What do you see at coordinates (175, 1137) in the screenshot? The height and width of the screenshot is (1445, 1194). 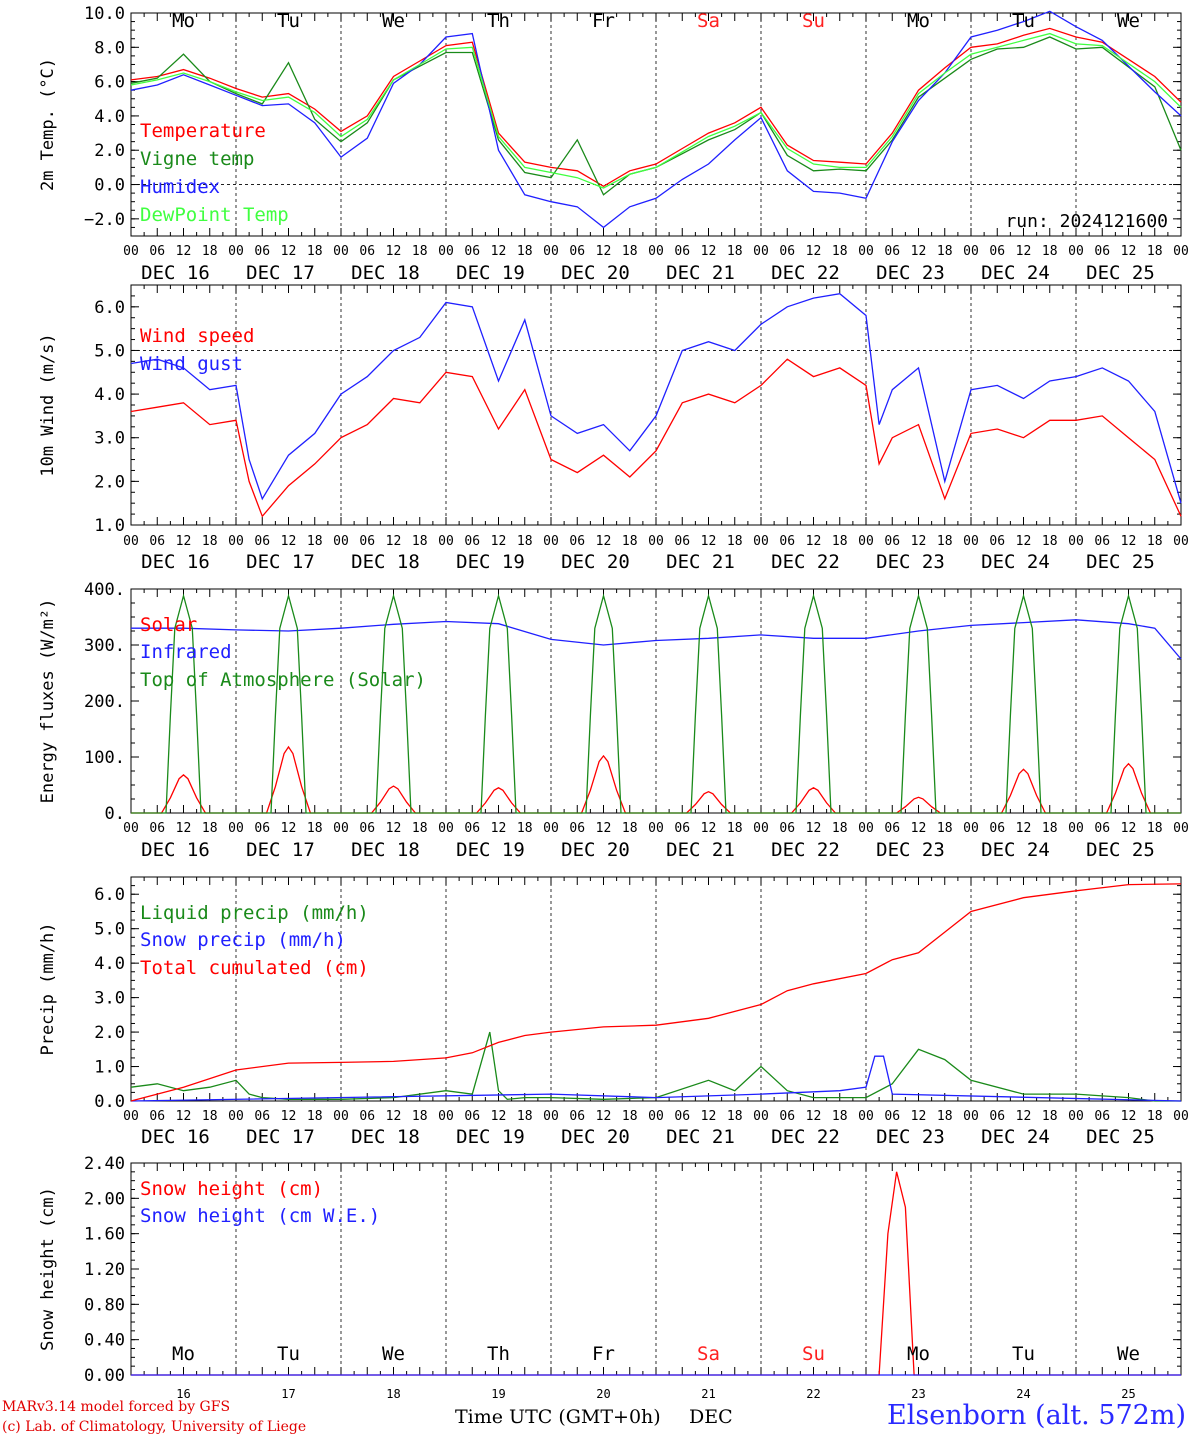 I see `date-label: DEC 16` at bounding box center [175, 1137].